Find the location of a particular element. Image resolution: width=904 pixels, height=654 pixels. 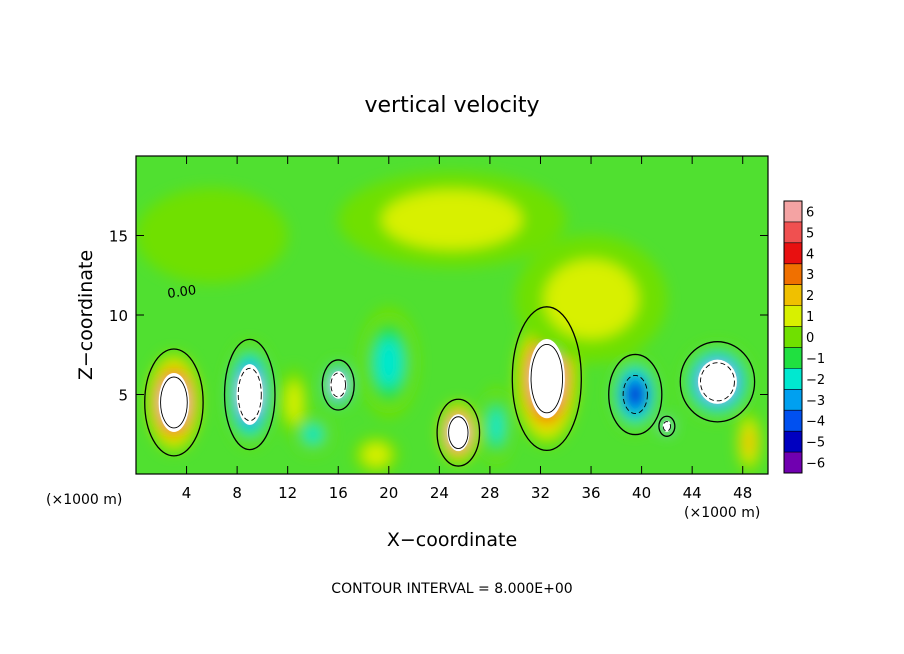

x-tick-label: 48 is located at coordinates (742, 493).